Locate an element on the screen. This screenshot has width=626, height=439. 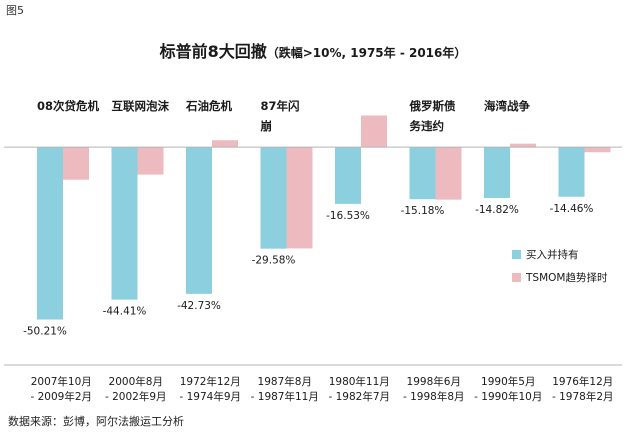
value-label-1: -50.21% is located at coordinates (45, 332).